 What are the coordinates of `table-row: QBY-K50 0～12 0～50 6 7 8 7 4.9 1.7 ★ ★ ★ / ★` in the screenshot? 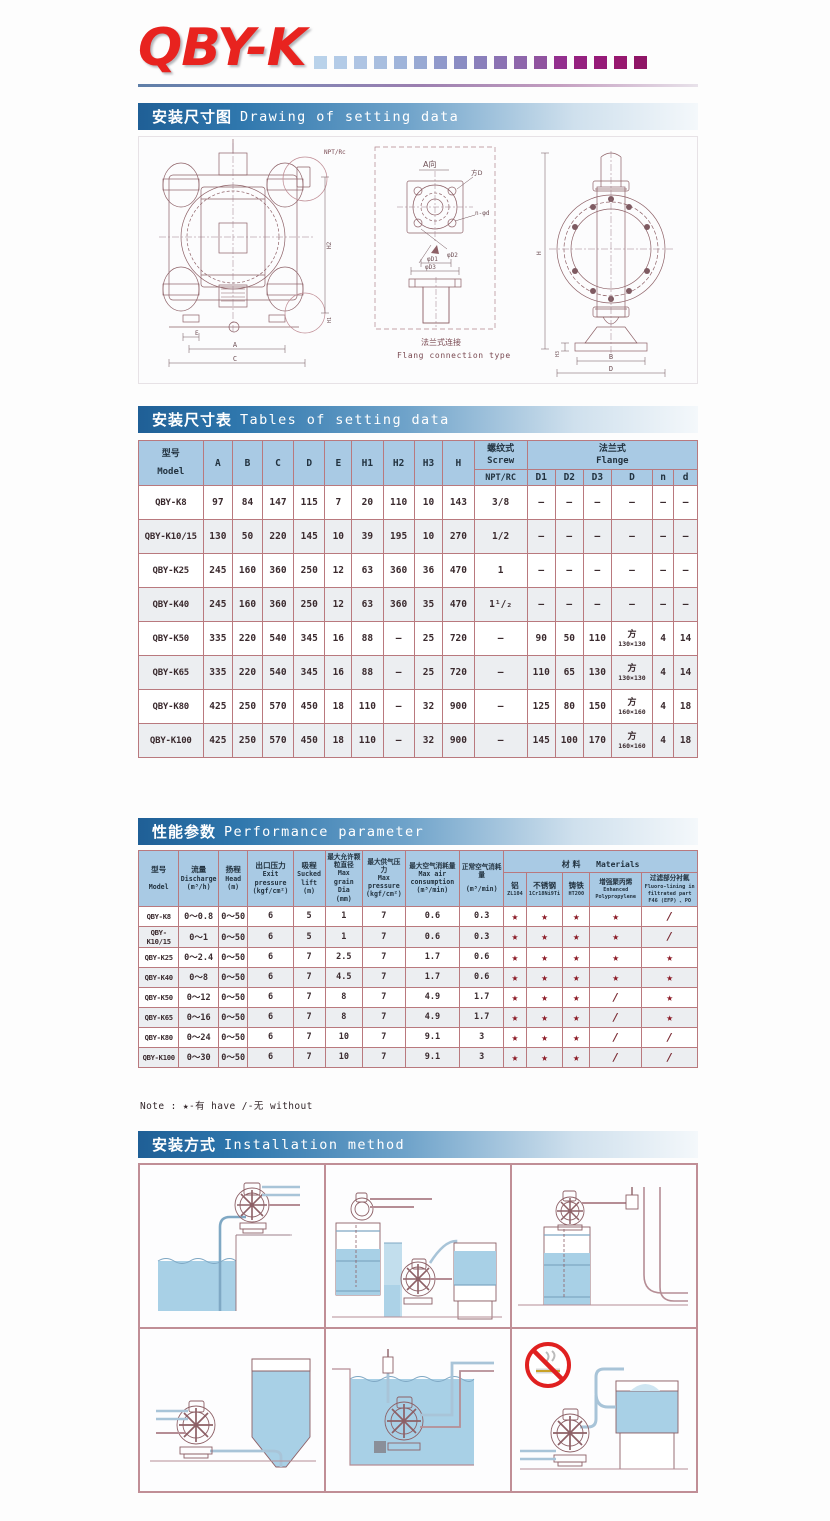 It's located at (417, 997).